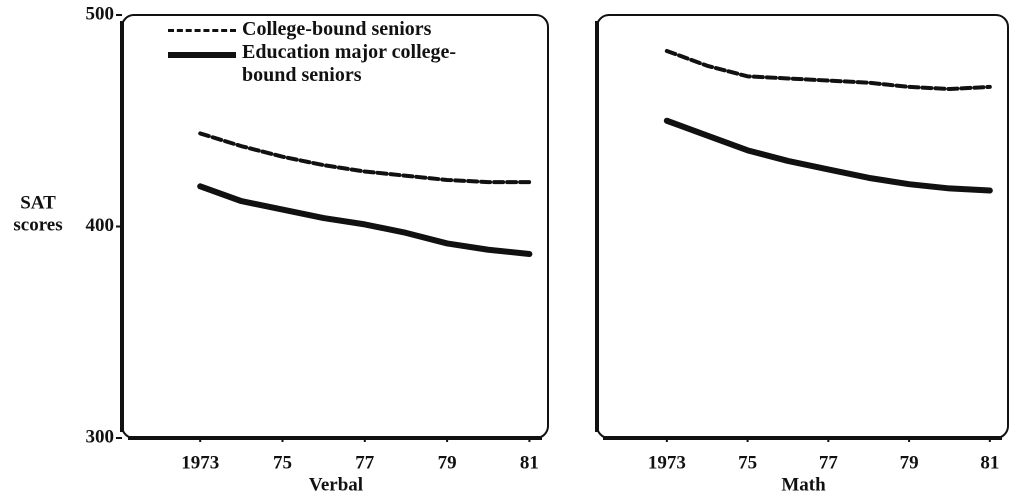 This screenshot has height=496, width=1014. I want to click on x-axis-label: Verbal, so click(336, 484).